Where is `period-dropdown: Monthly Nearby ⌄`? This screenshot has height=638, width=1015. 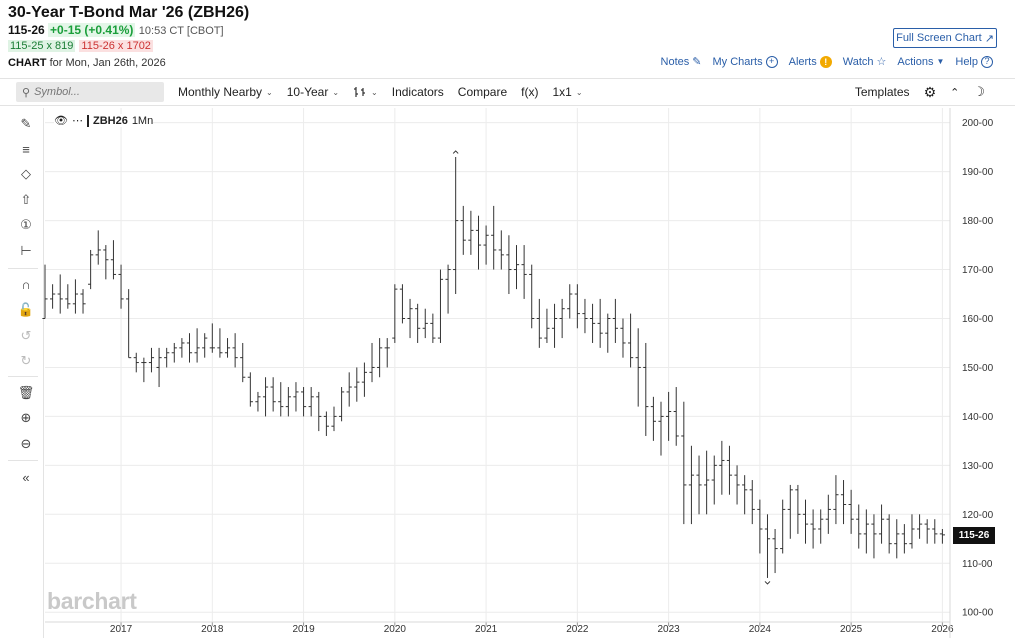 period-dropdown: Monthly Nearby ⌄ is located at coordinates (225, 92).